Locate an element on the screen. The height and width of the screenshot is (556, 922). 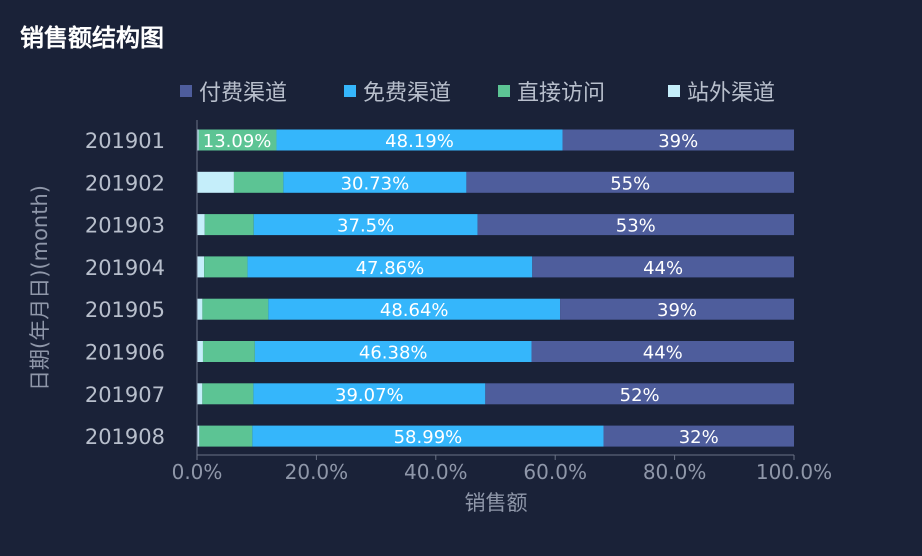
y-axis-title: 日期(年月日)(month) is located at coordinates (40, 288).